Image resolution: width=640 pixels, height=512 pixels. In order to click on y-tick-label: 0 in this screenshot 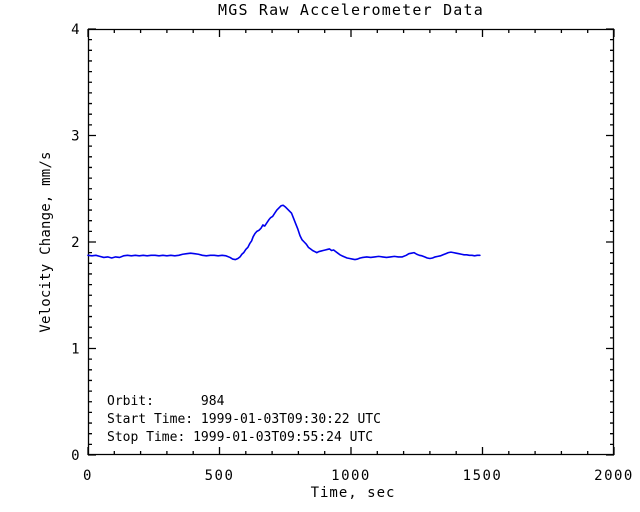, I will do `click(76, 456)`.